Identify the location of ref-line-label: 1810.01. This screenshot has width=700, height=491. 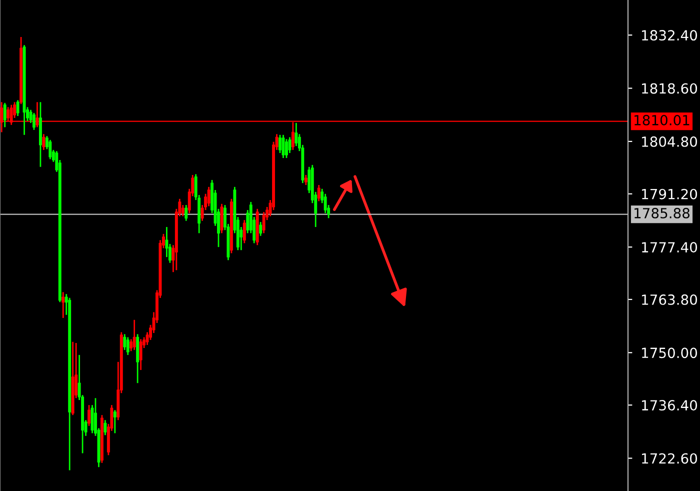
(662, 120).